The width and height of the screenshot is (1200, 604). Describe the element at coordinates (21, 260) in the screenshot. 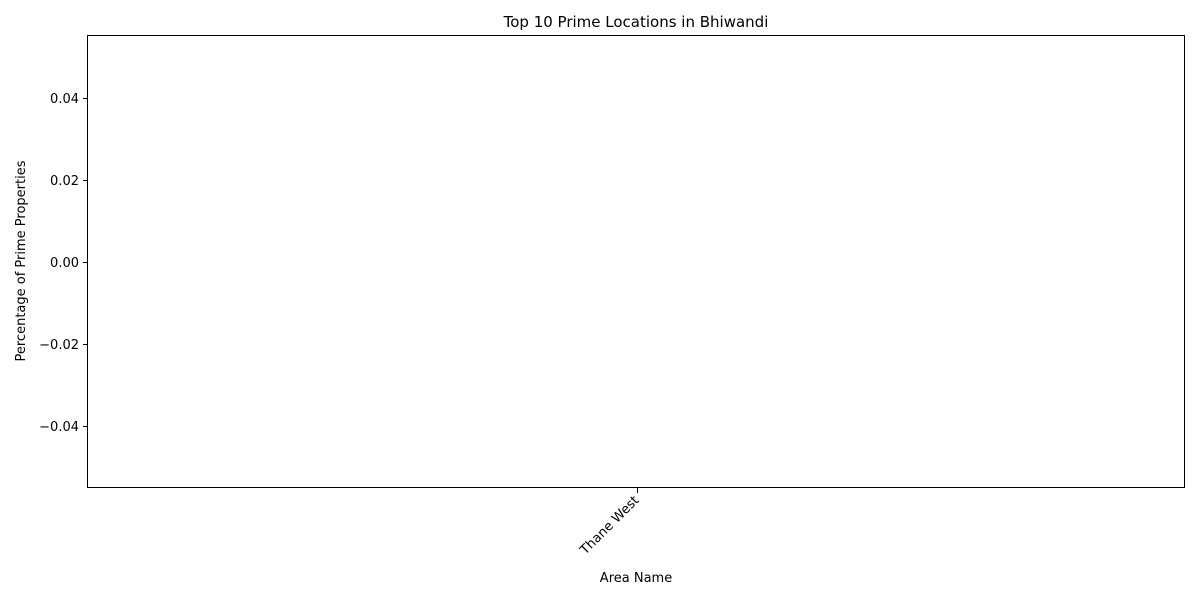

I see `y-axis-label: Percentage of Prime Properties` at that location.